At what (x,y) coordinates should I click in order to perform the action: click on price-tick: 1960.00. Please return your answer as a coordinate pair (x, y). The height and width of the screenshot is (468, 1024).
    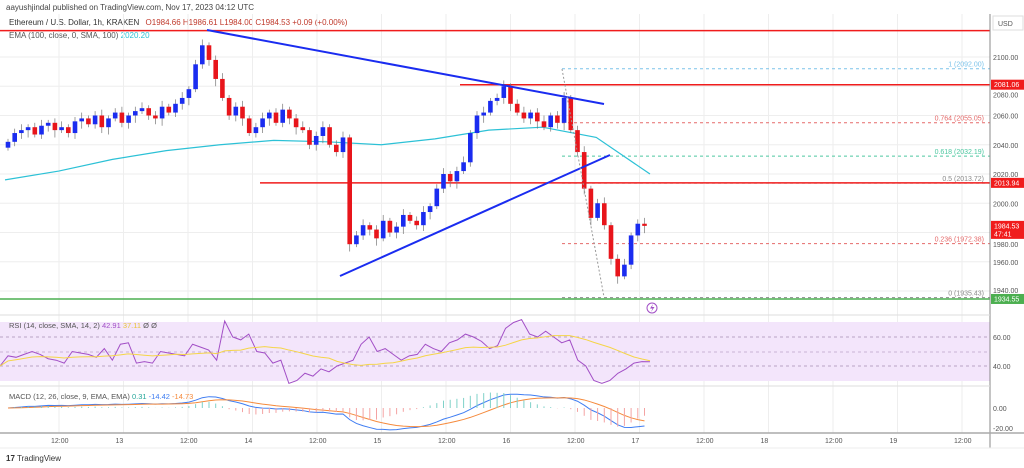
    Looking at the image, I should click on (1005, 263).